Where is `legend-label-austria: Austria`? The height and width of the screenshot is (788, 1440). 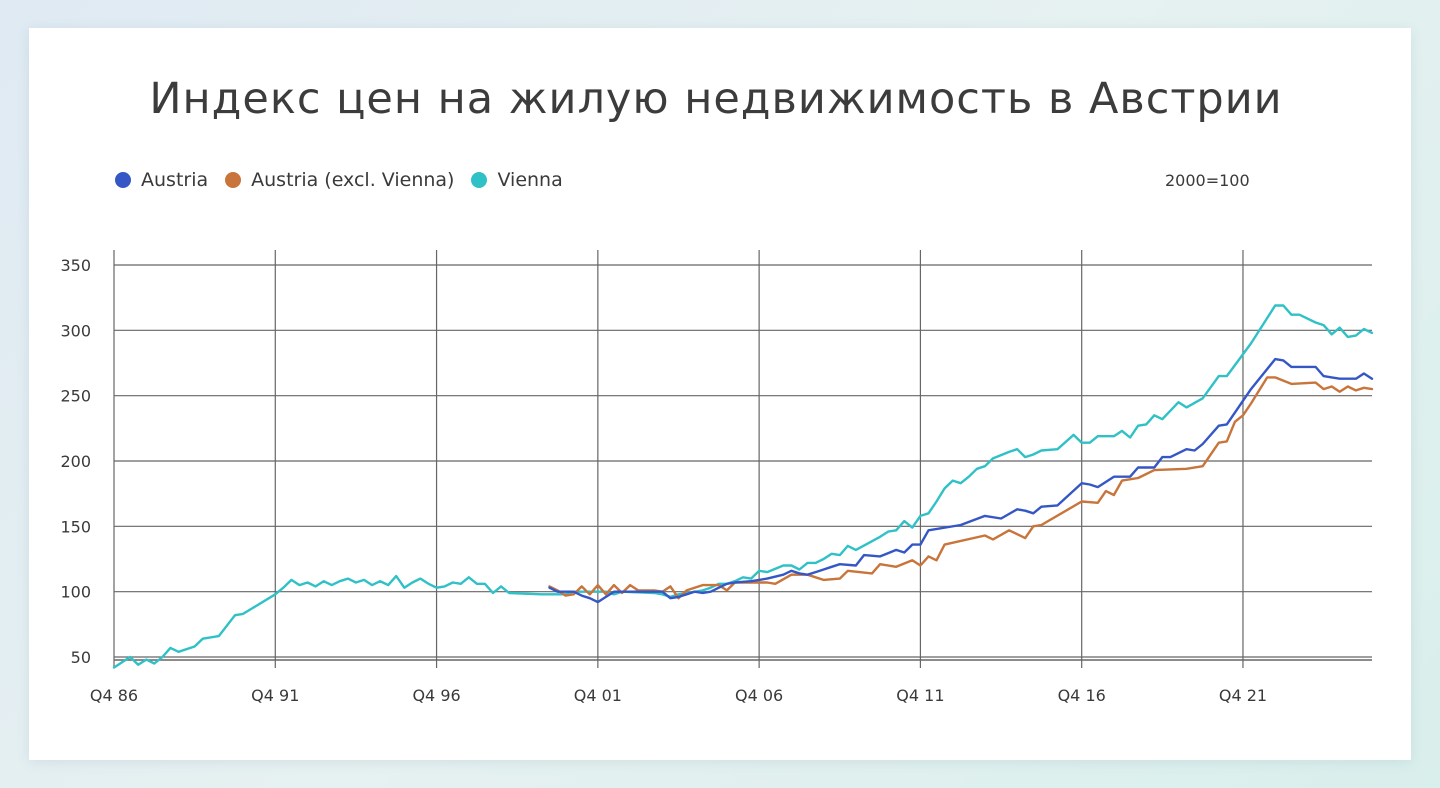 legend-label-austria: Austria is located at coordinates (175, 180).